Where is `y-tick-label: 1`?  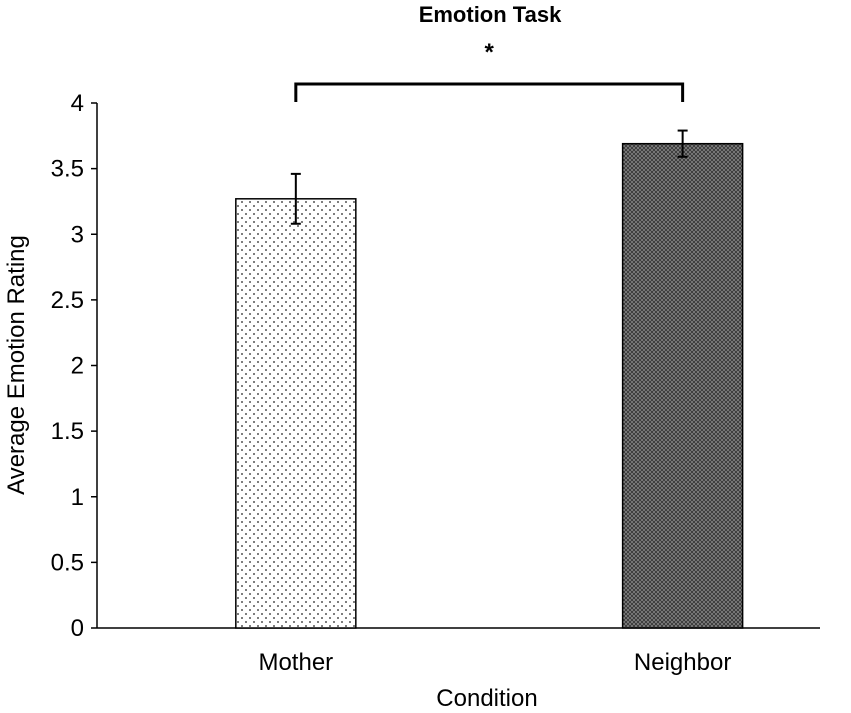 y-tick-label: 1 is located at coordinates (77, 497).